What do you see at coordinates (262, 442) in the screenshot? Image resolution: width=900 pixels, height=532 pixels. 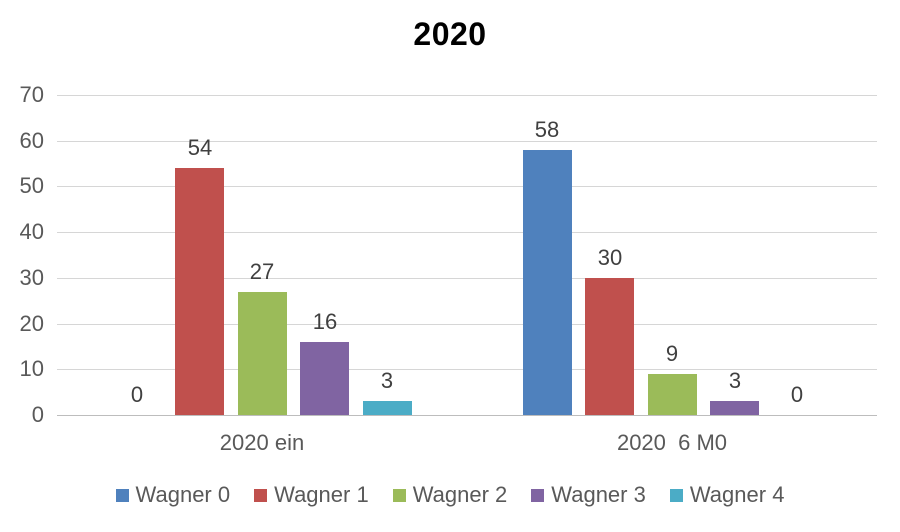 I see `category-label: 2020 ein` at bounding box center [262, 442].